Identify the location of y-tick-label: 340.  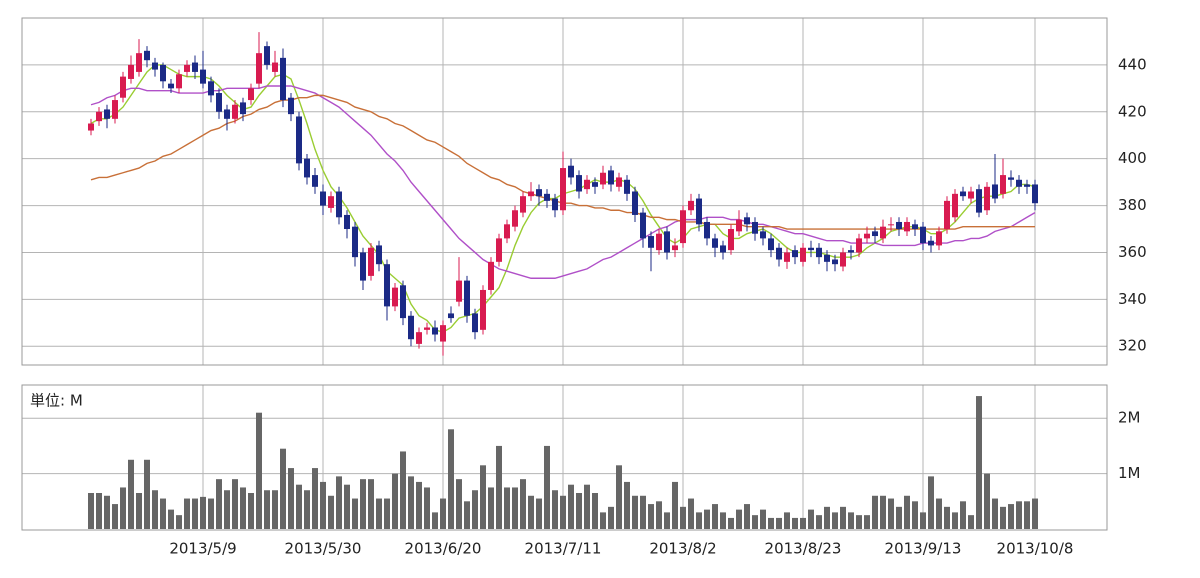
(1132, 299).